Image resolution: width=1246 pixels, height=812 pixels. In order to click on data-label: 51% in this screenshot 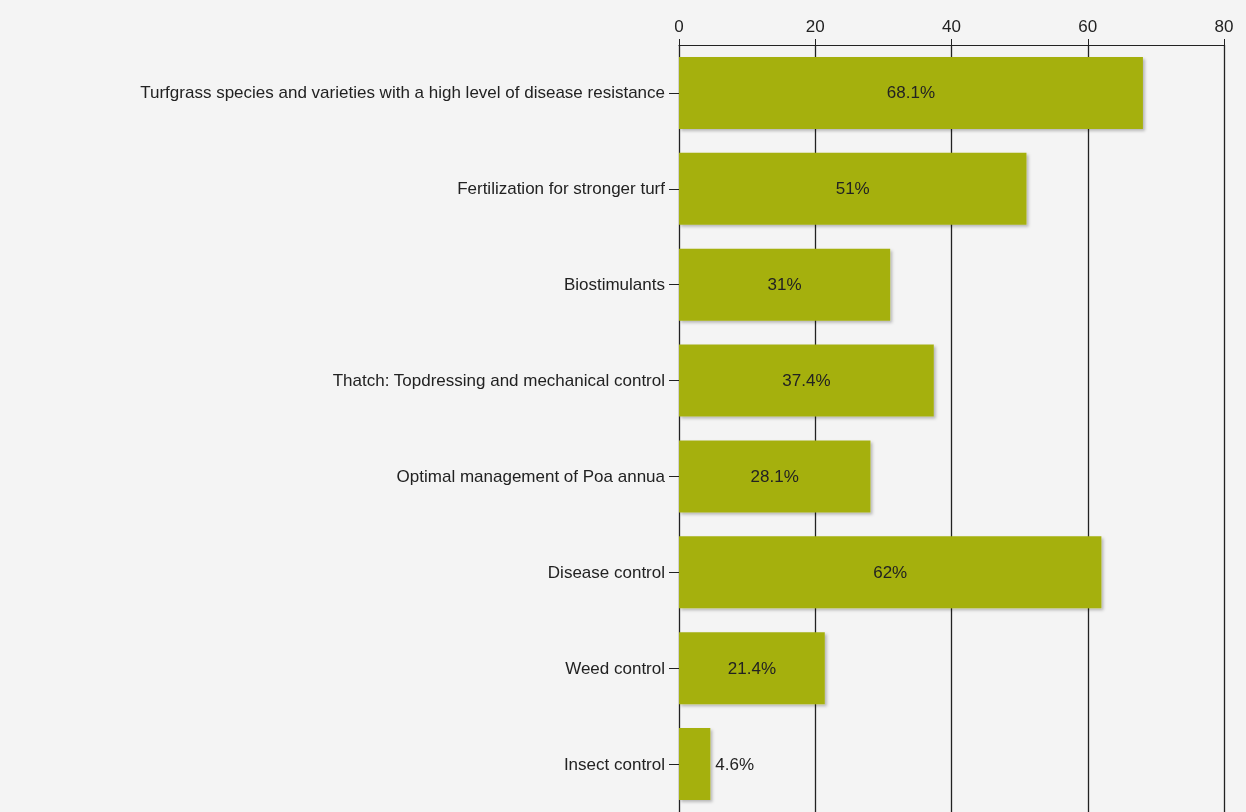, I will do `click(852, 189)`.